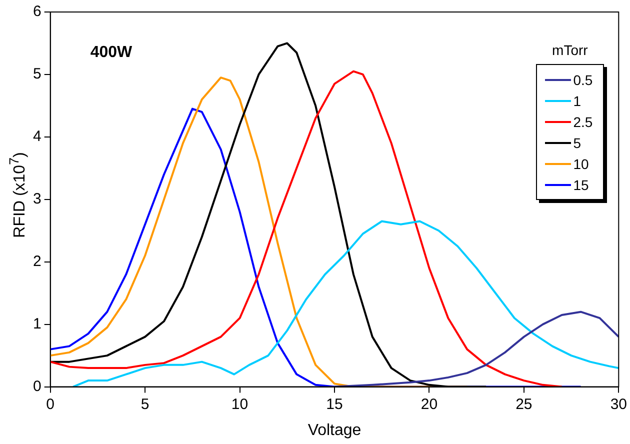 The image size is (630, 444). What do you see at coordinates (37, 323) in the screenshot?
I see `y-tick-label: 1` at bounding box center [37, 323].